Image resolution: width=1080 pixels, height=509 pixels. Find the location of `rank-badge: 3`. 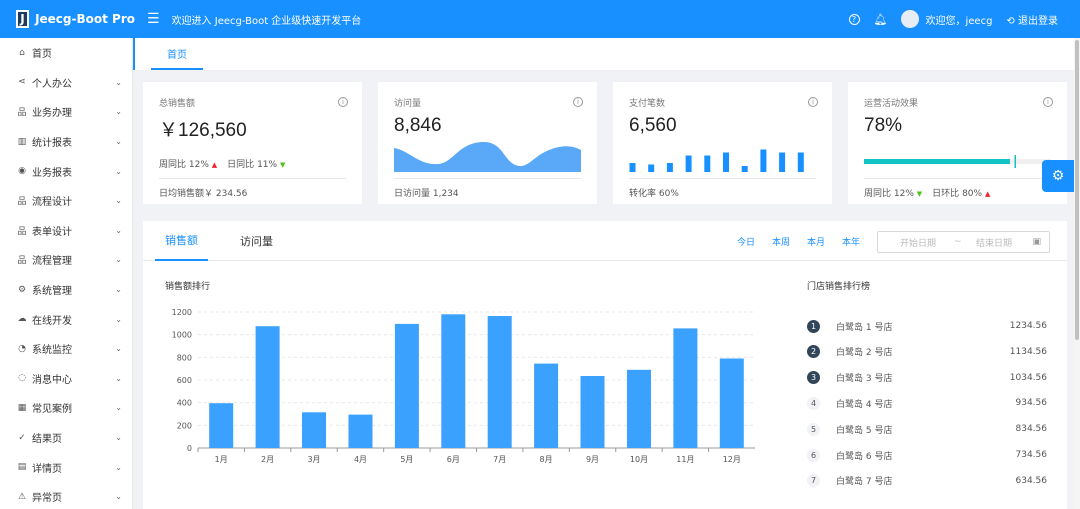

rank-badge: 3 is located at coordinates (813, 378).